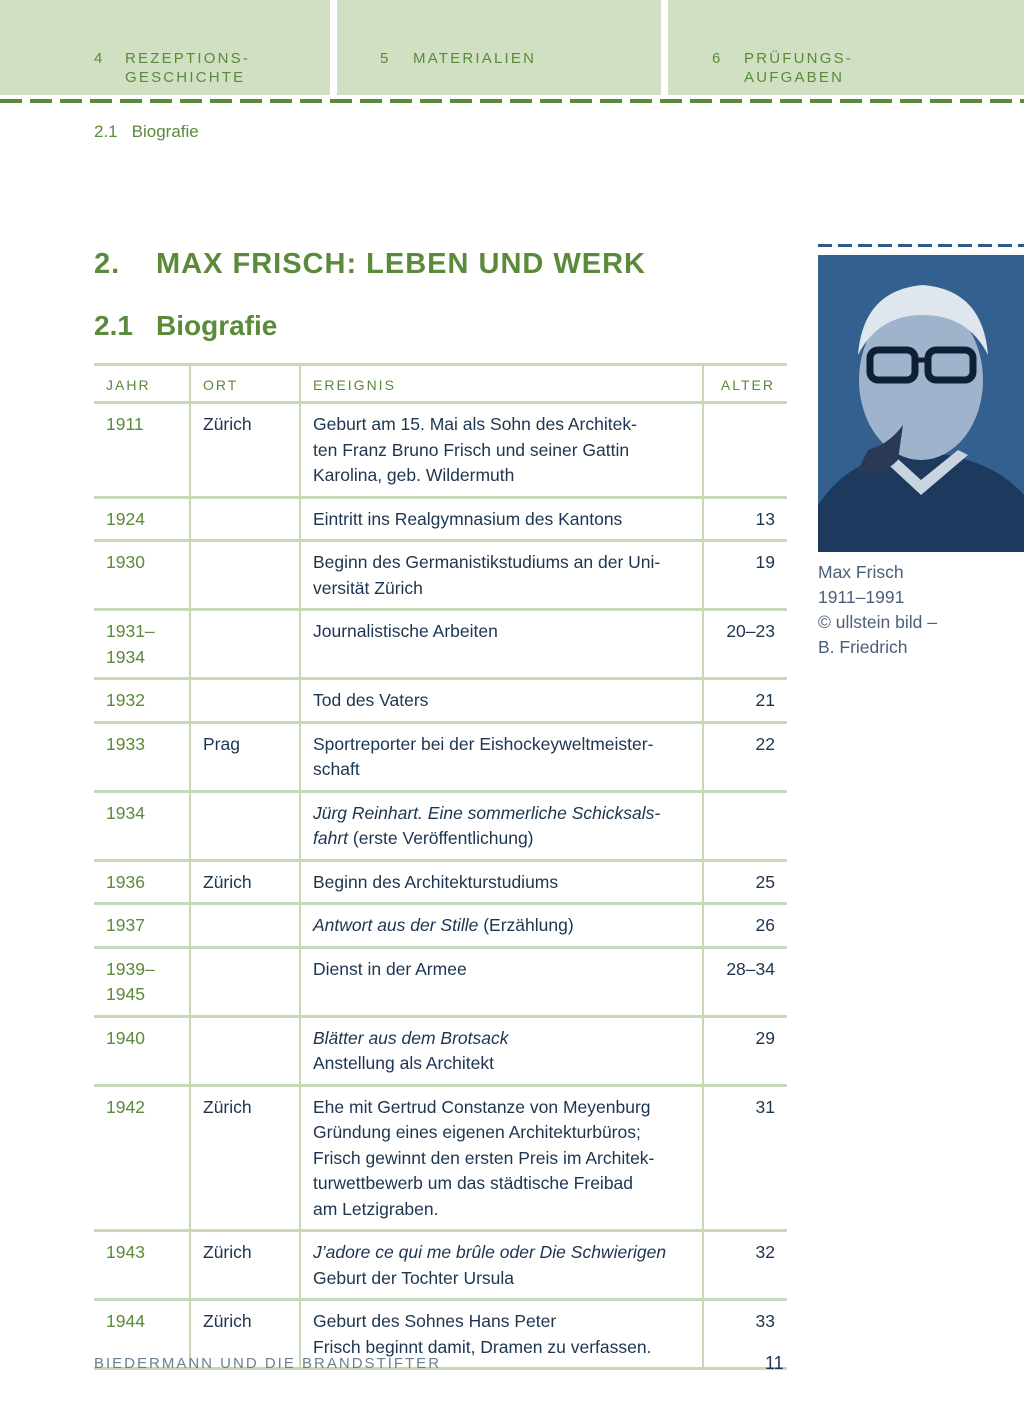  What do you see at coordinates (142, 1334) in the screenshot?
I see `cell-jahr: 1944` at bounding box center [142, 1334].